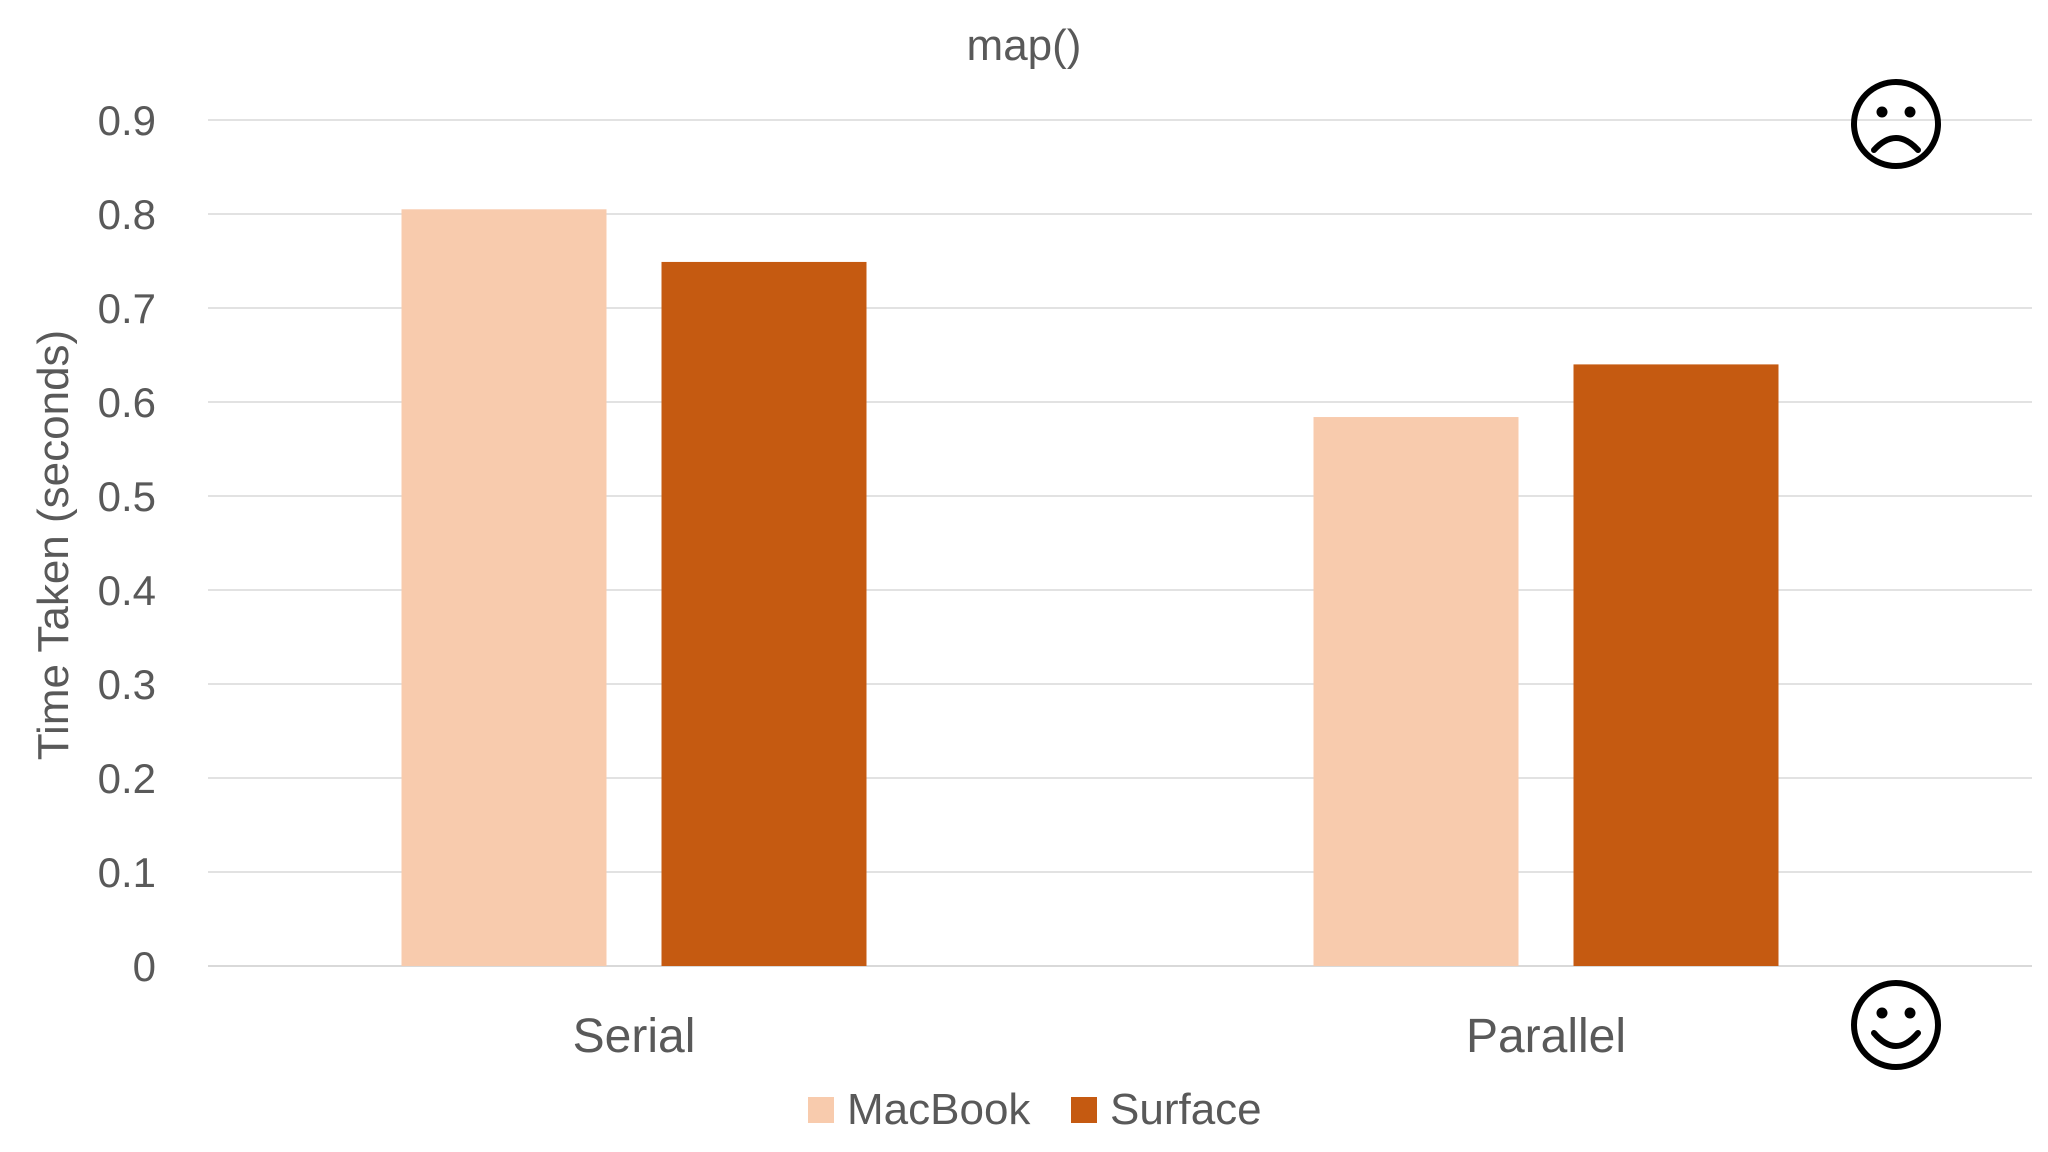  I want to click on y-tick-label: 0.3, so click(127, 684).